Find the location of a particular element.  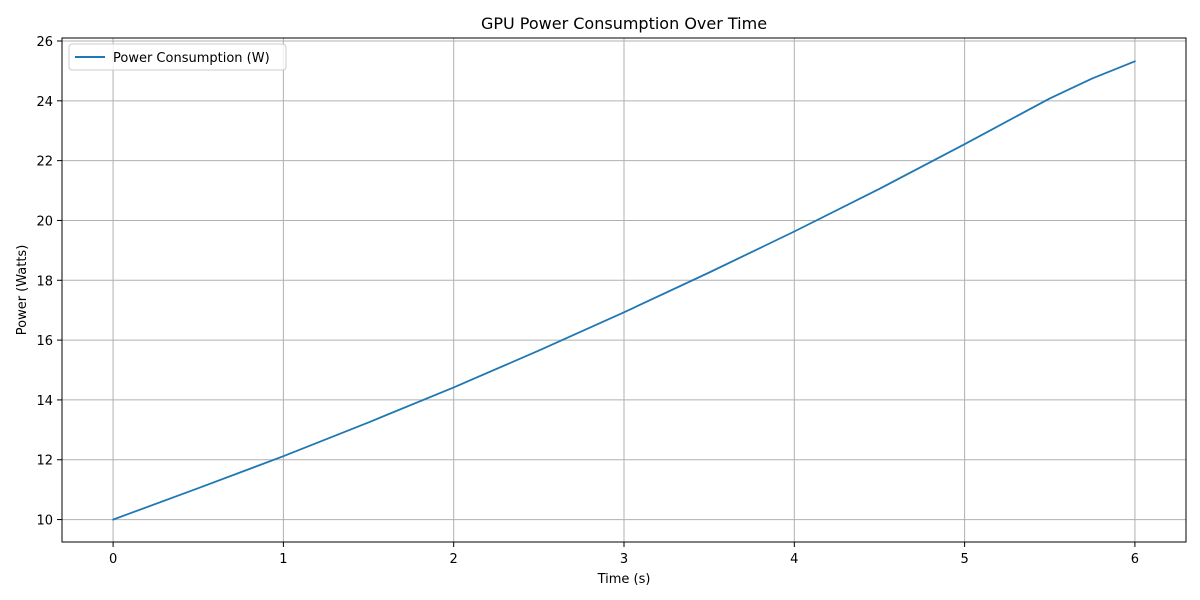

y-tick-label: 16 is located at coordinates (44, 341).